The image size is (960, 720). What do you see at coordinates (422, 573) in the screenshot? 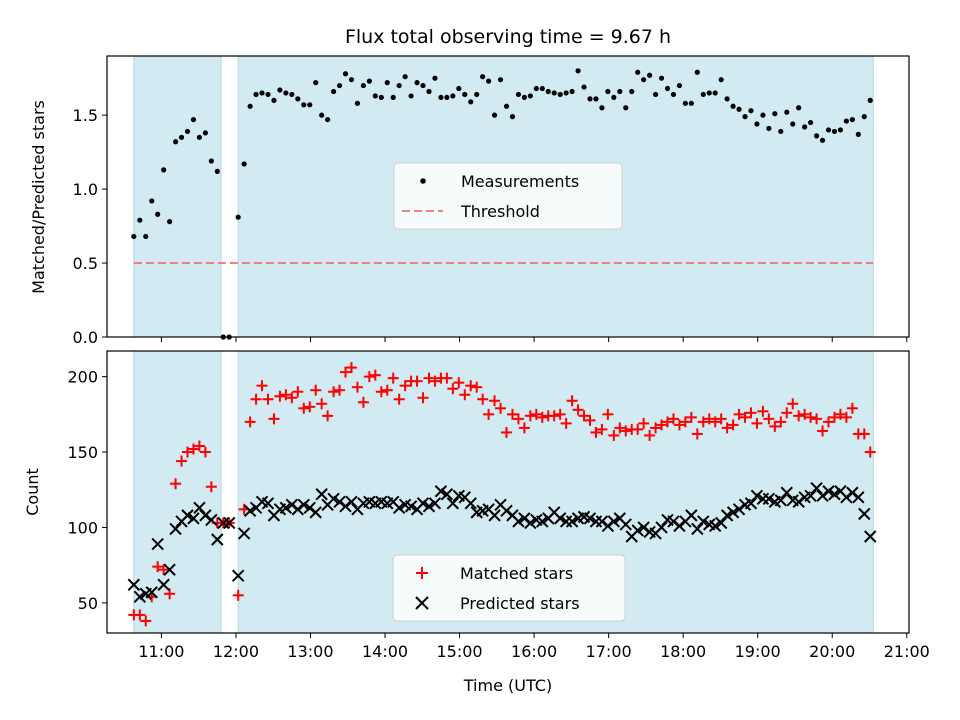
I see `legend-matched-marker` at bounding box center [422, 573].